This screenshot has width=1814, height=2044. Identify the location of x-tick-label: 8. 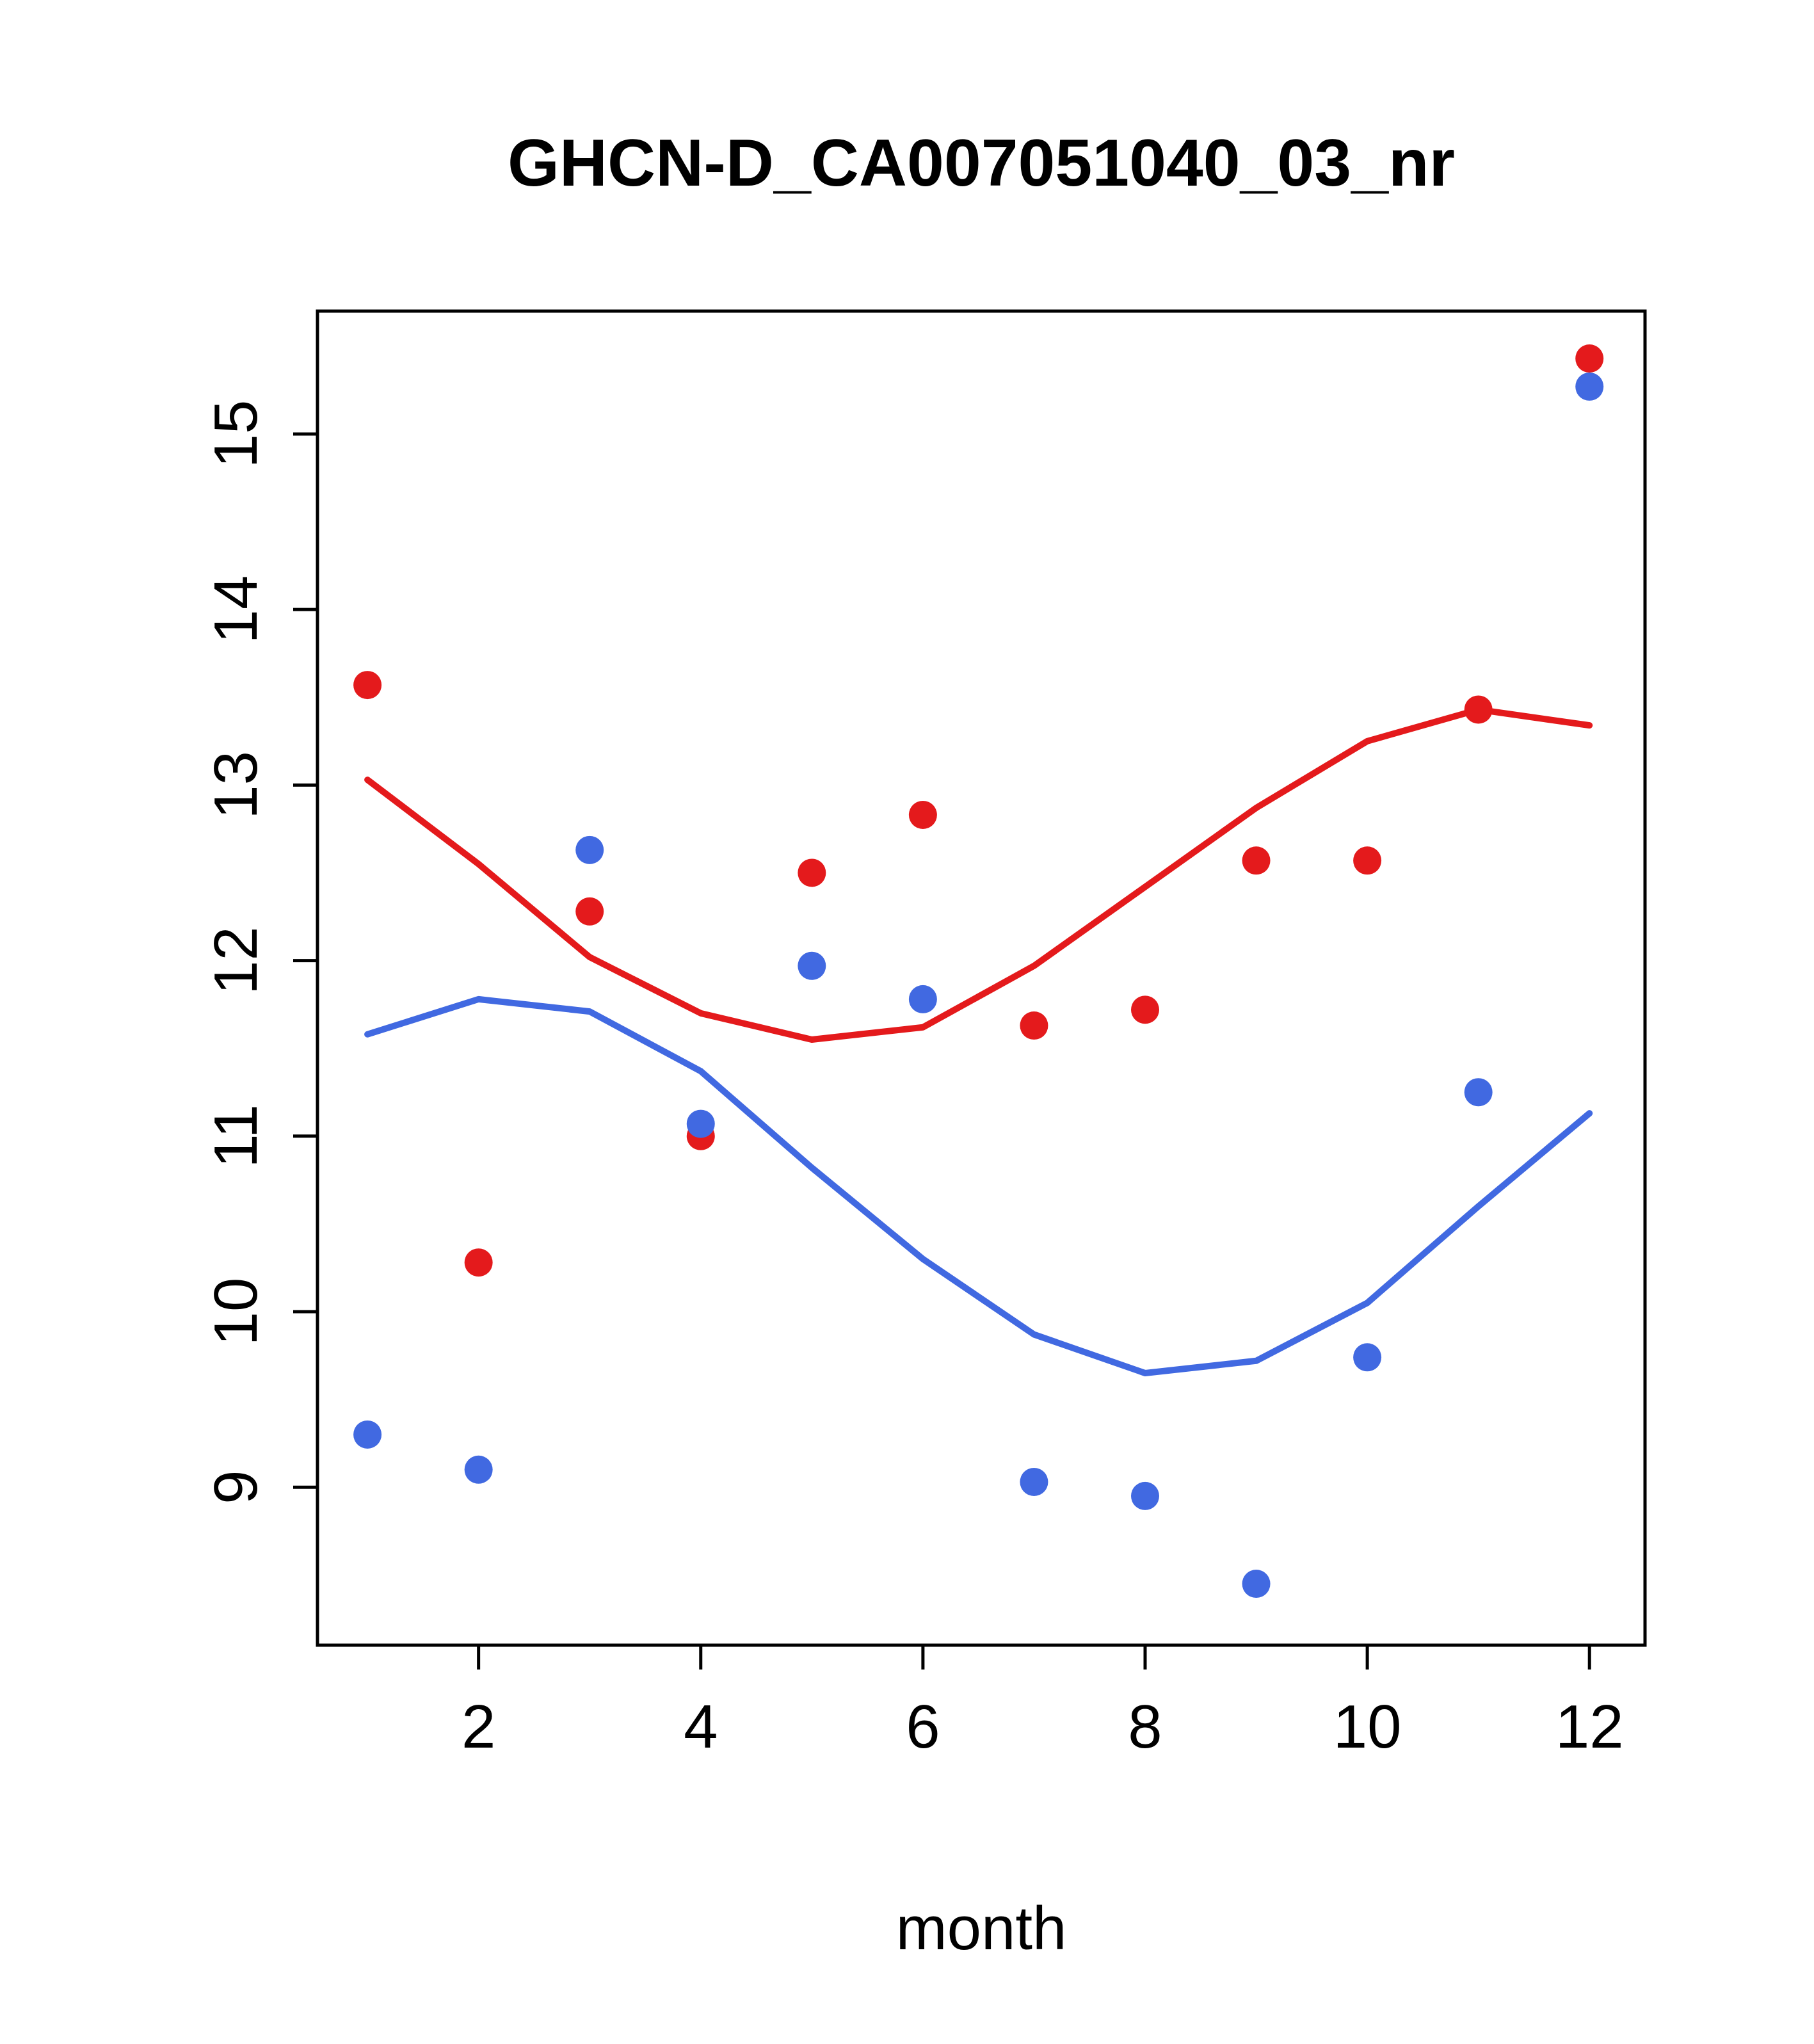
(1145, 1727).